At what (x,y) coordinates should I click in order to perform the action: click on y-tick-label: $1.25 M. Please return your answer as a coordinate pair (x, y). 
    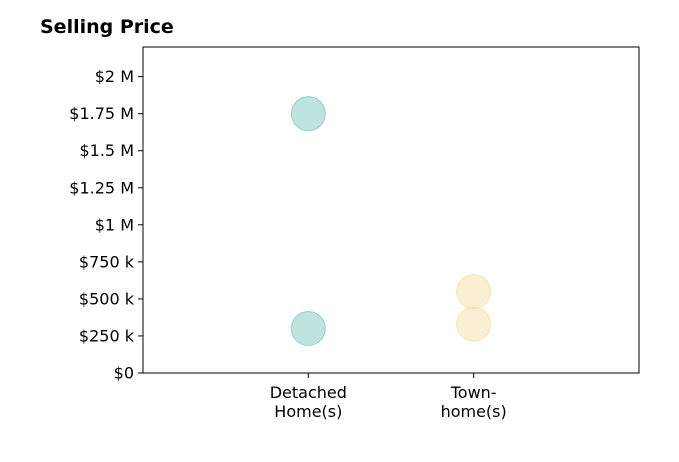
    Looking at the image, I should click on (101, 187).